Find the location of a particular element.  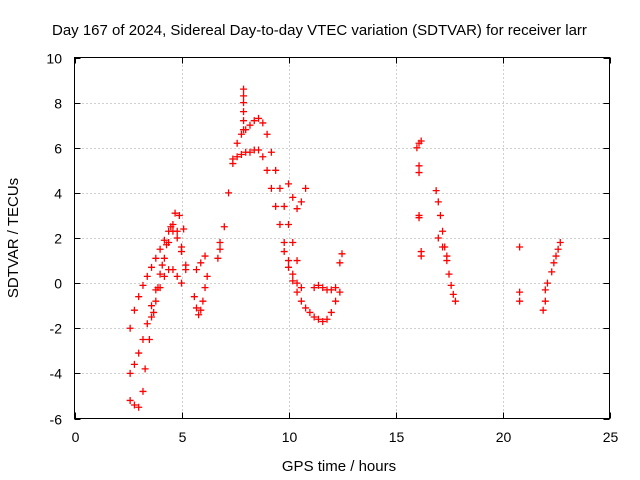

y-tick-label: 8 is located at coordinates (58, 104).